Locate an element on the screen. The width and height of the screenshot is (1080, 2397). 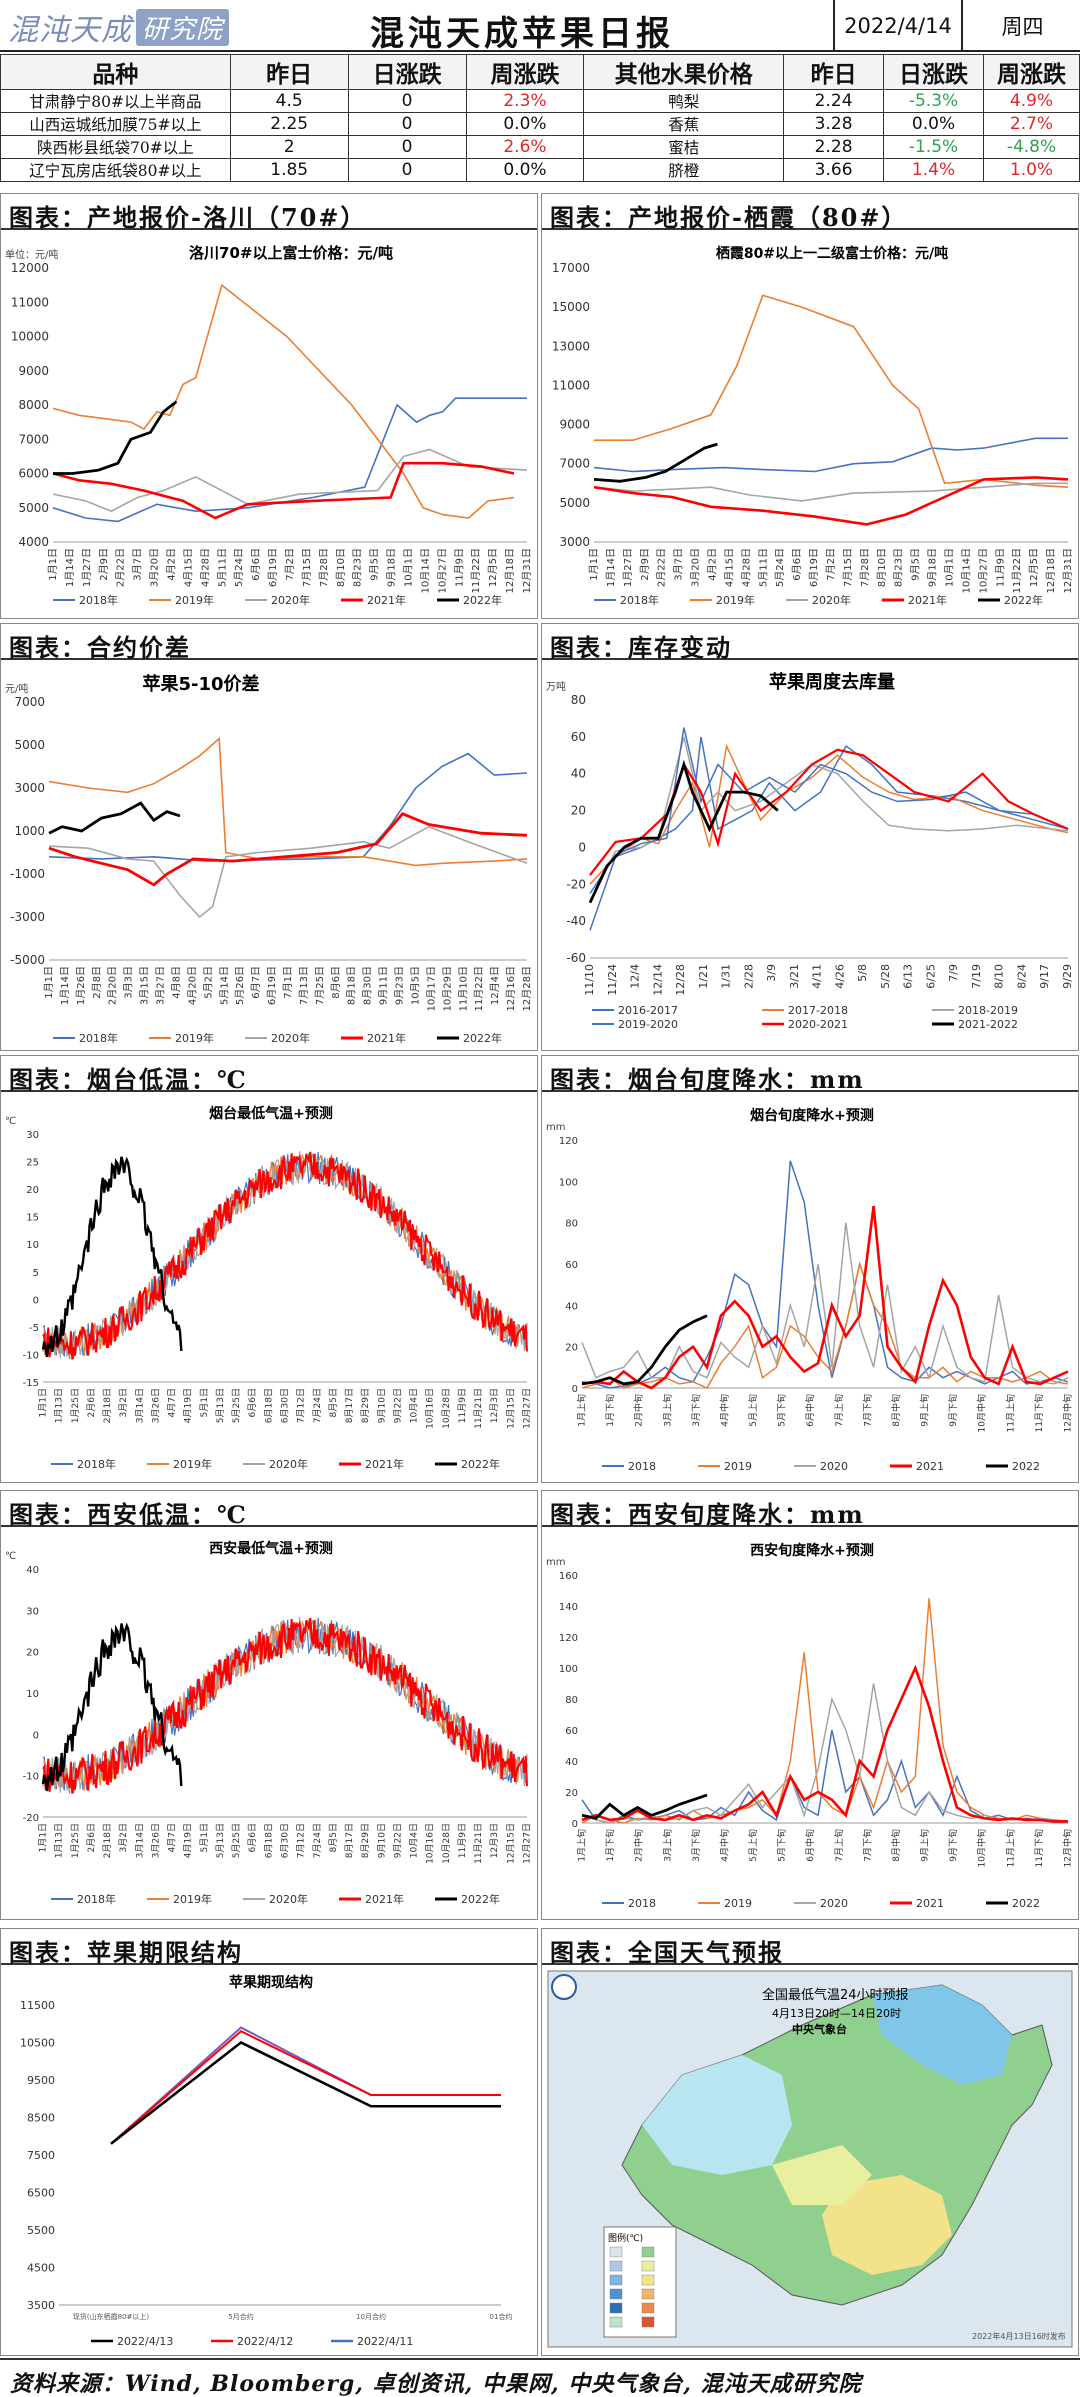
legend-label: 2018年 is located at coordinates (98, 600).